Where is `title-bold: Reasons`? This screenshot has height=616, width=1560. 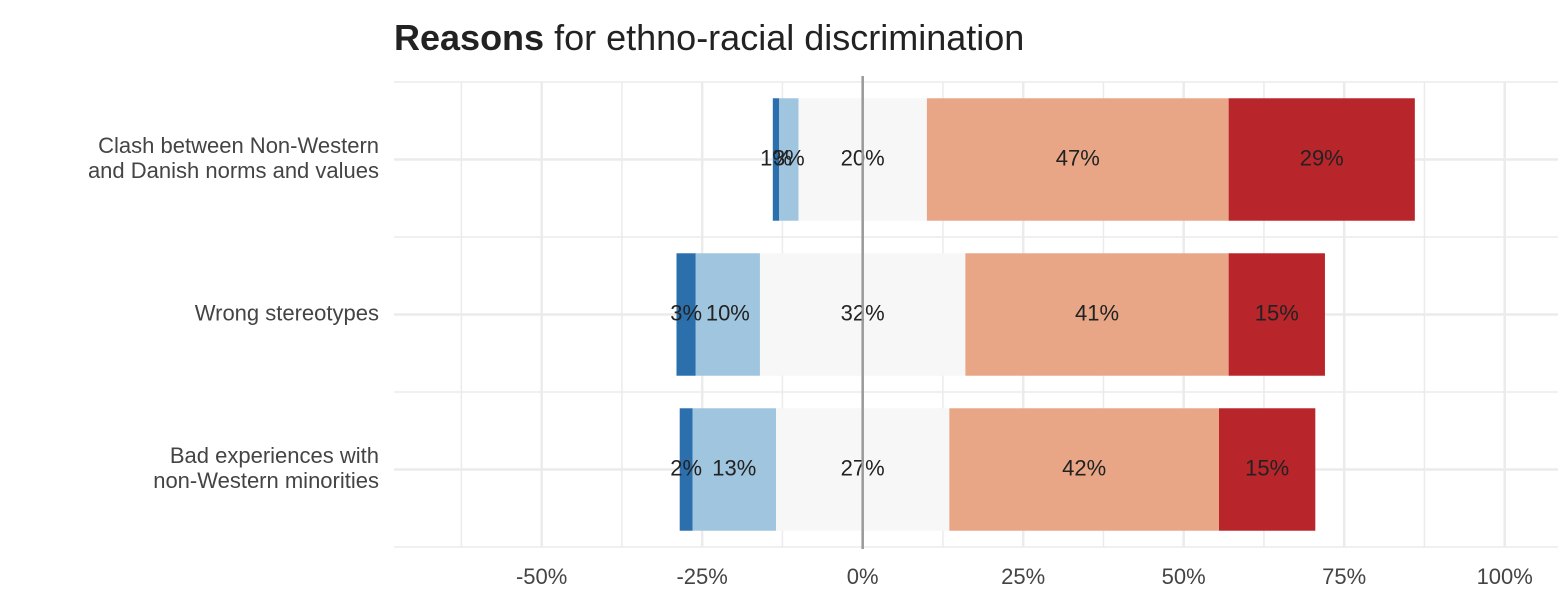 title-bold: Reasons is located at coordinates (469, 37).